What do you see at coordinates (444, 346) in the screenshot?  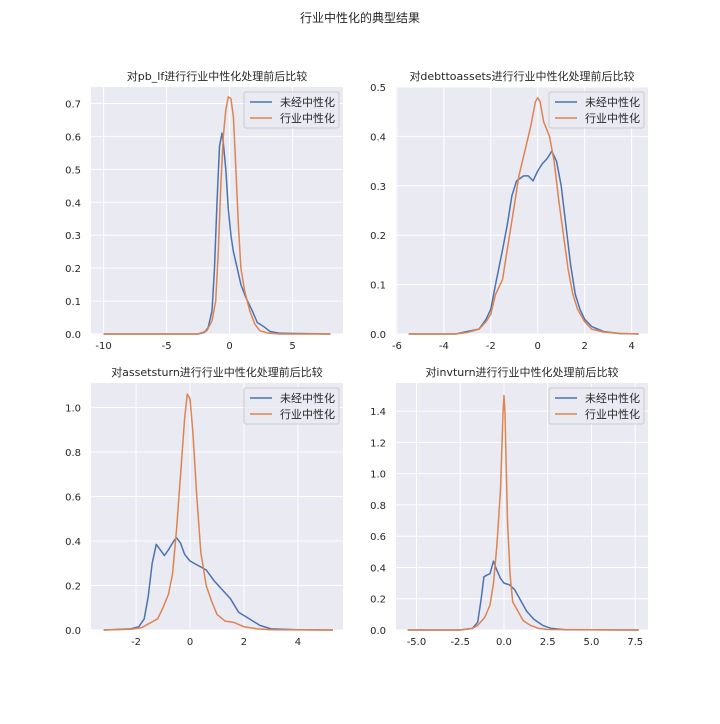 I see `x-tick-label: -4` at bounding box center [444, 346].